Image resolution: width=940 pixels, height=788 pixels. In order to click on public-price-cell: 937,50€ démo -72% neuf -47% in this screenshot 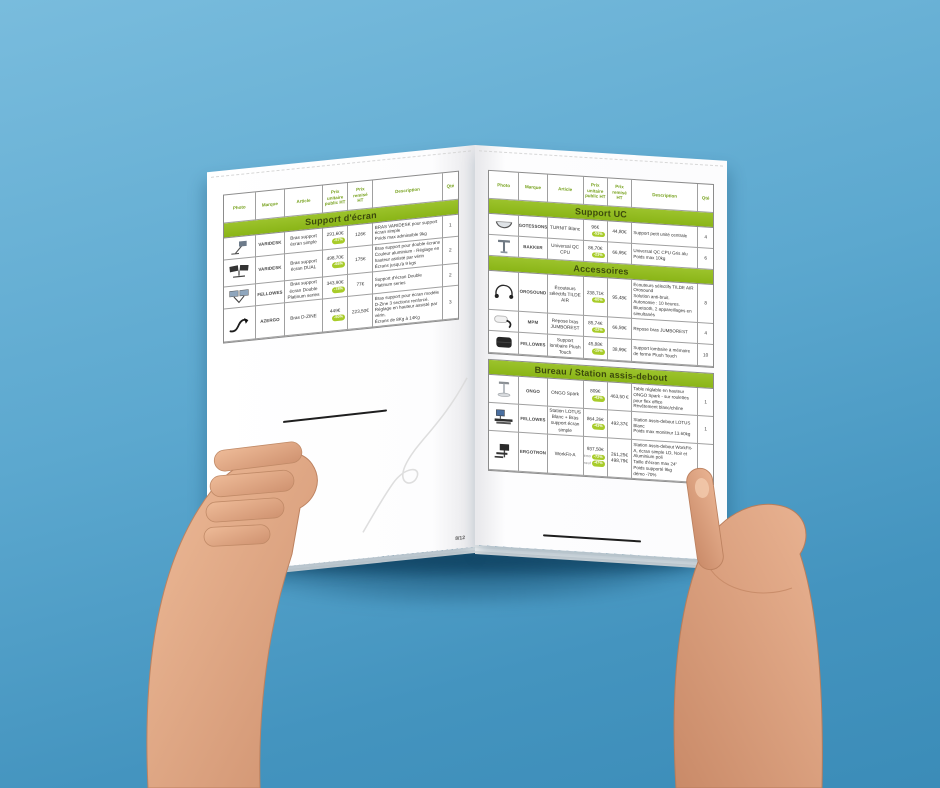, I will do `click(596, 457)`.